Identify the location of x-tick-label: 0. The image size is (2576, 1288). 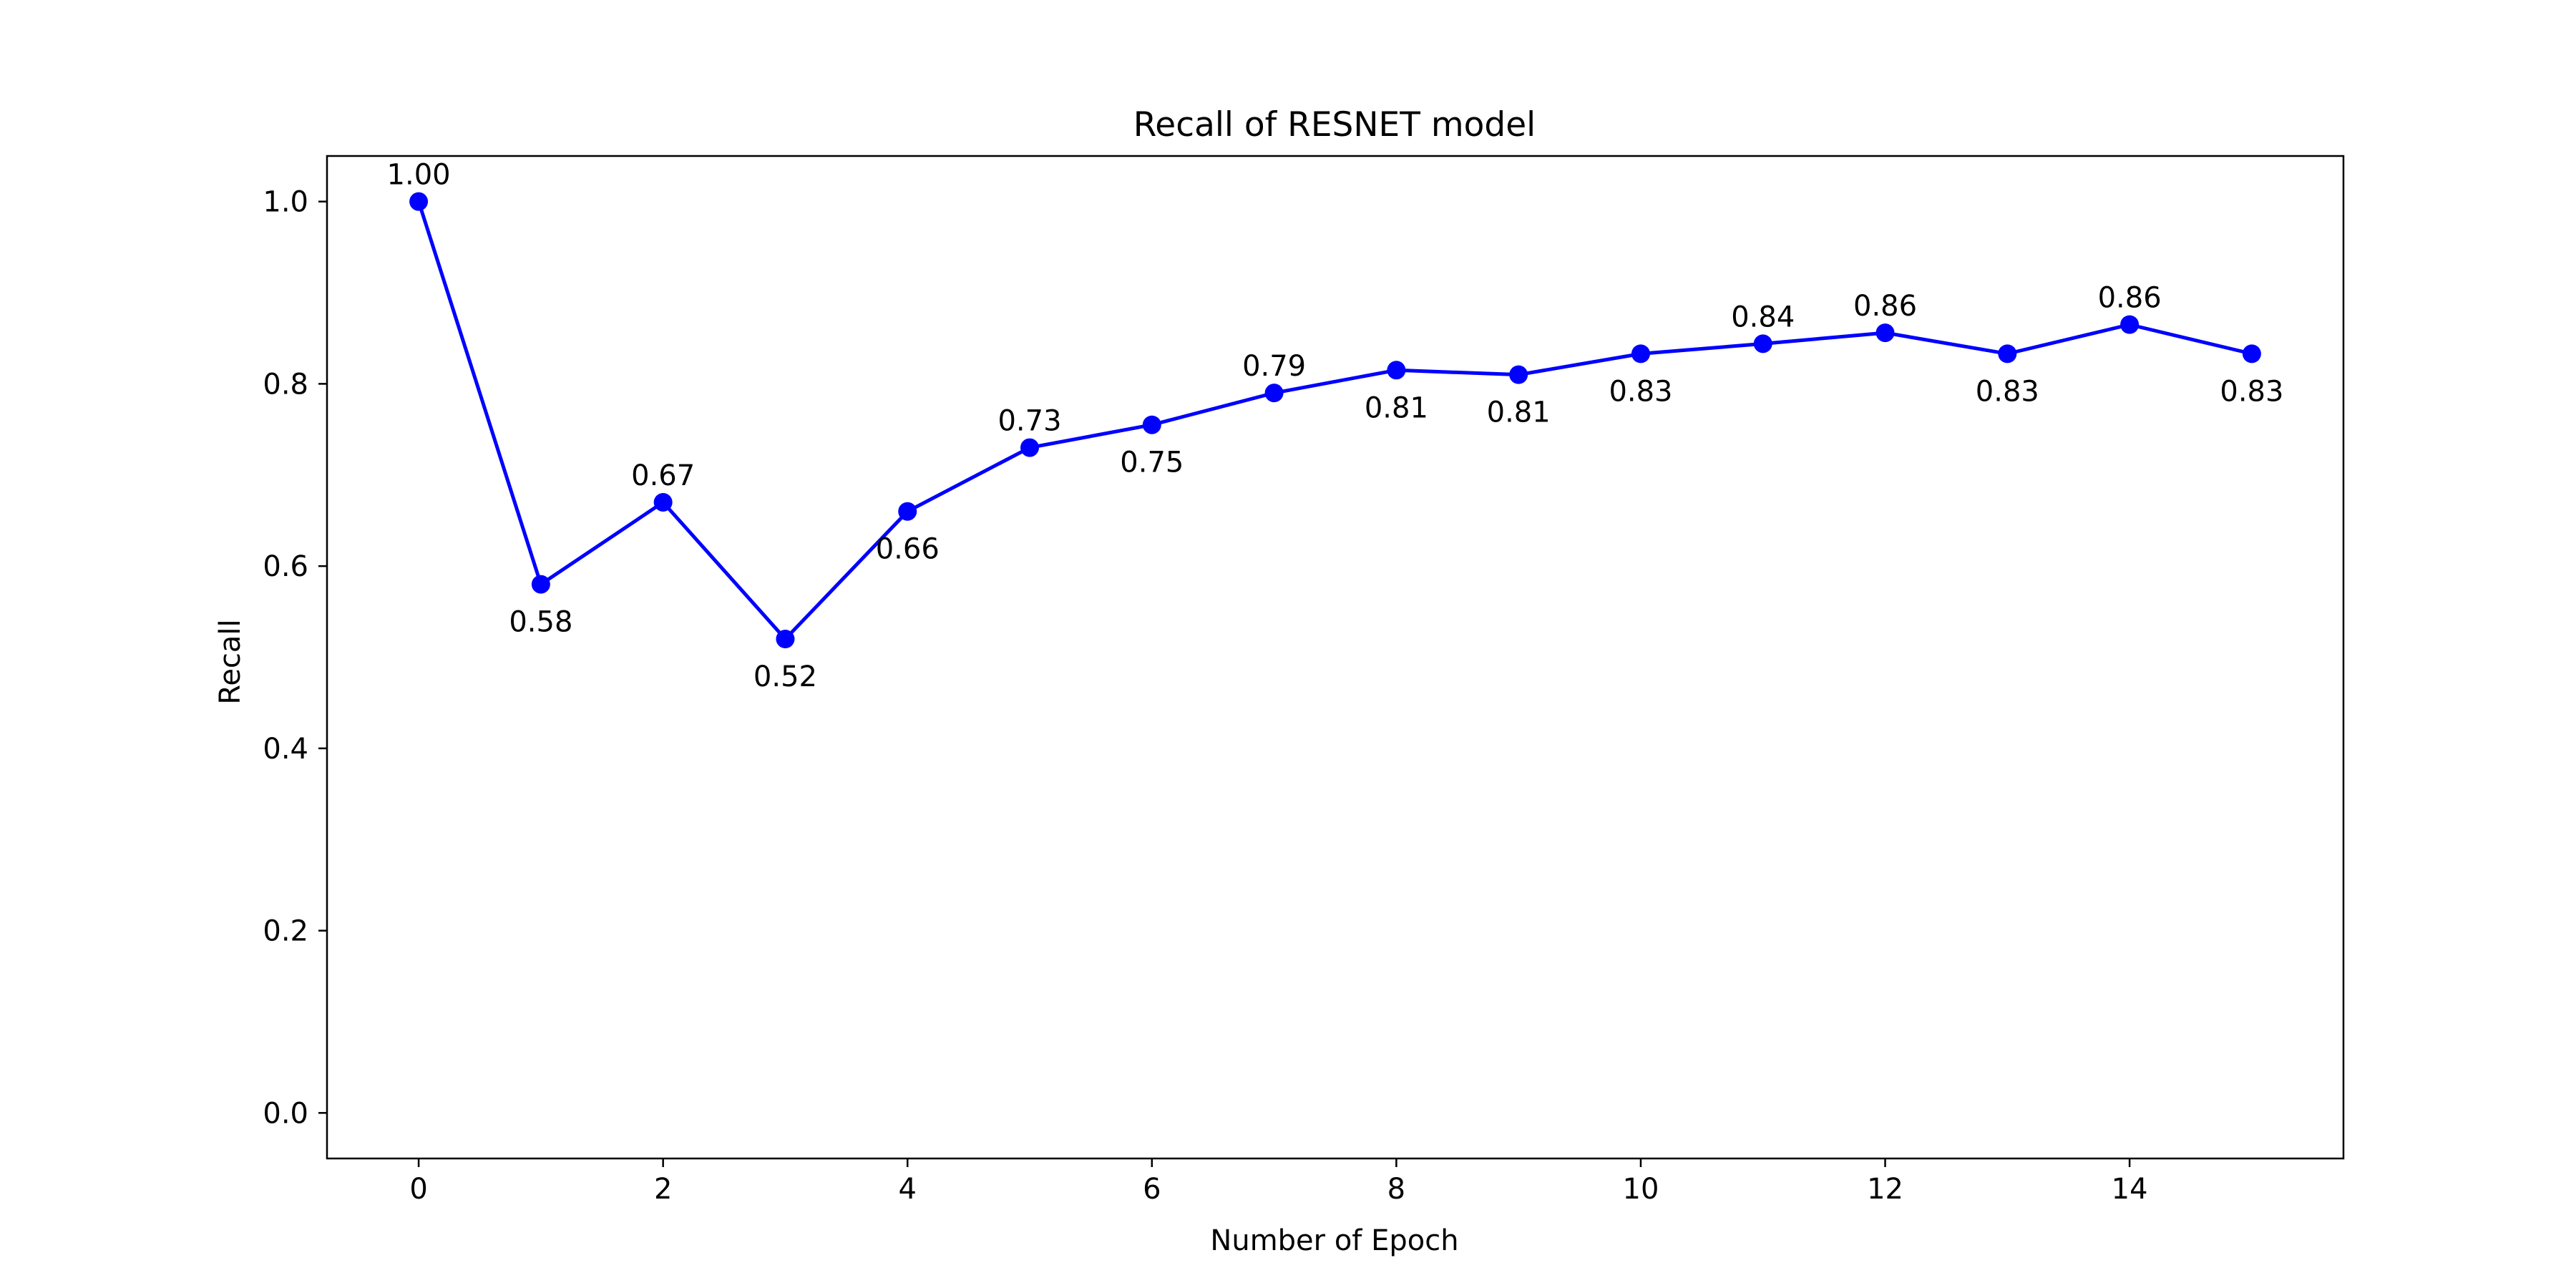
(418, 1189).